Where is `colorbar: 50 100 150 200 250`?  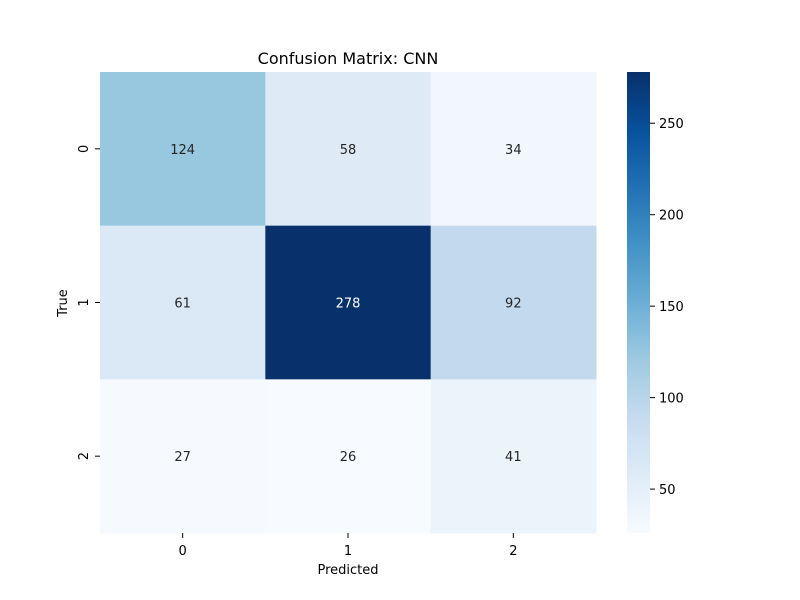 colorbar: 50 100 150 200 250 is located at coordinates (655, 302).